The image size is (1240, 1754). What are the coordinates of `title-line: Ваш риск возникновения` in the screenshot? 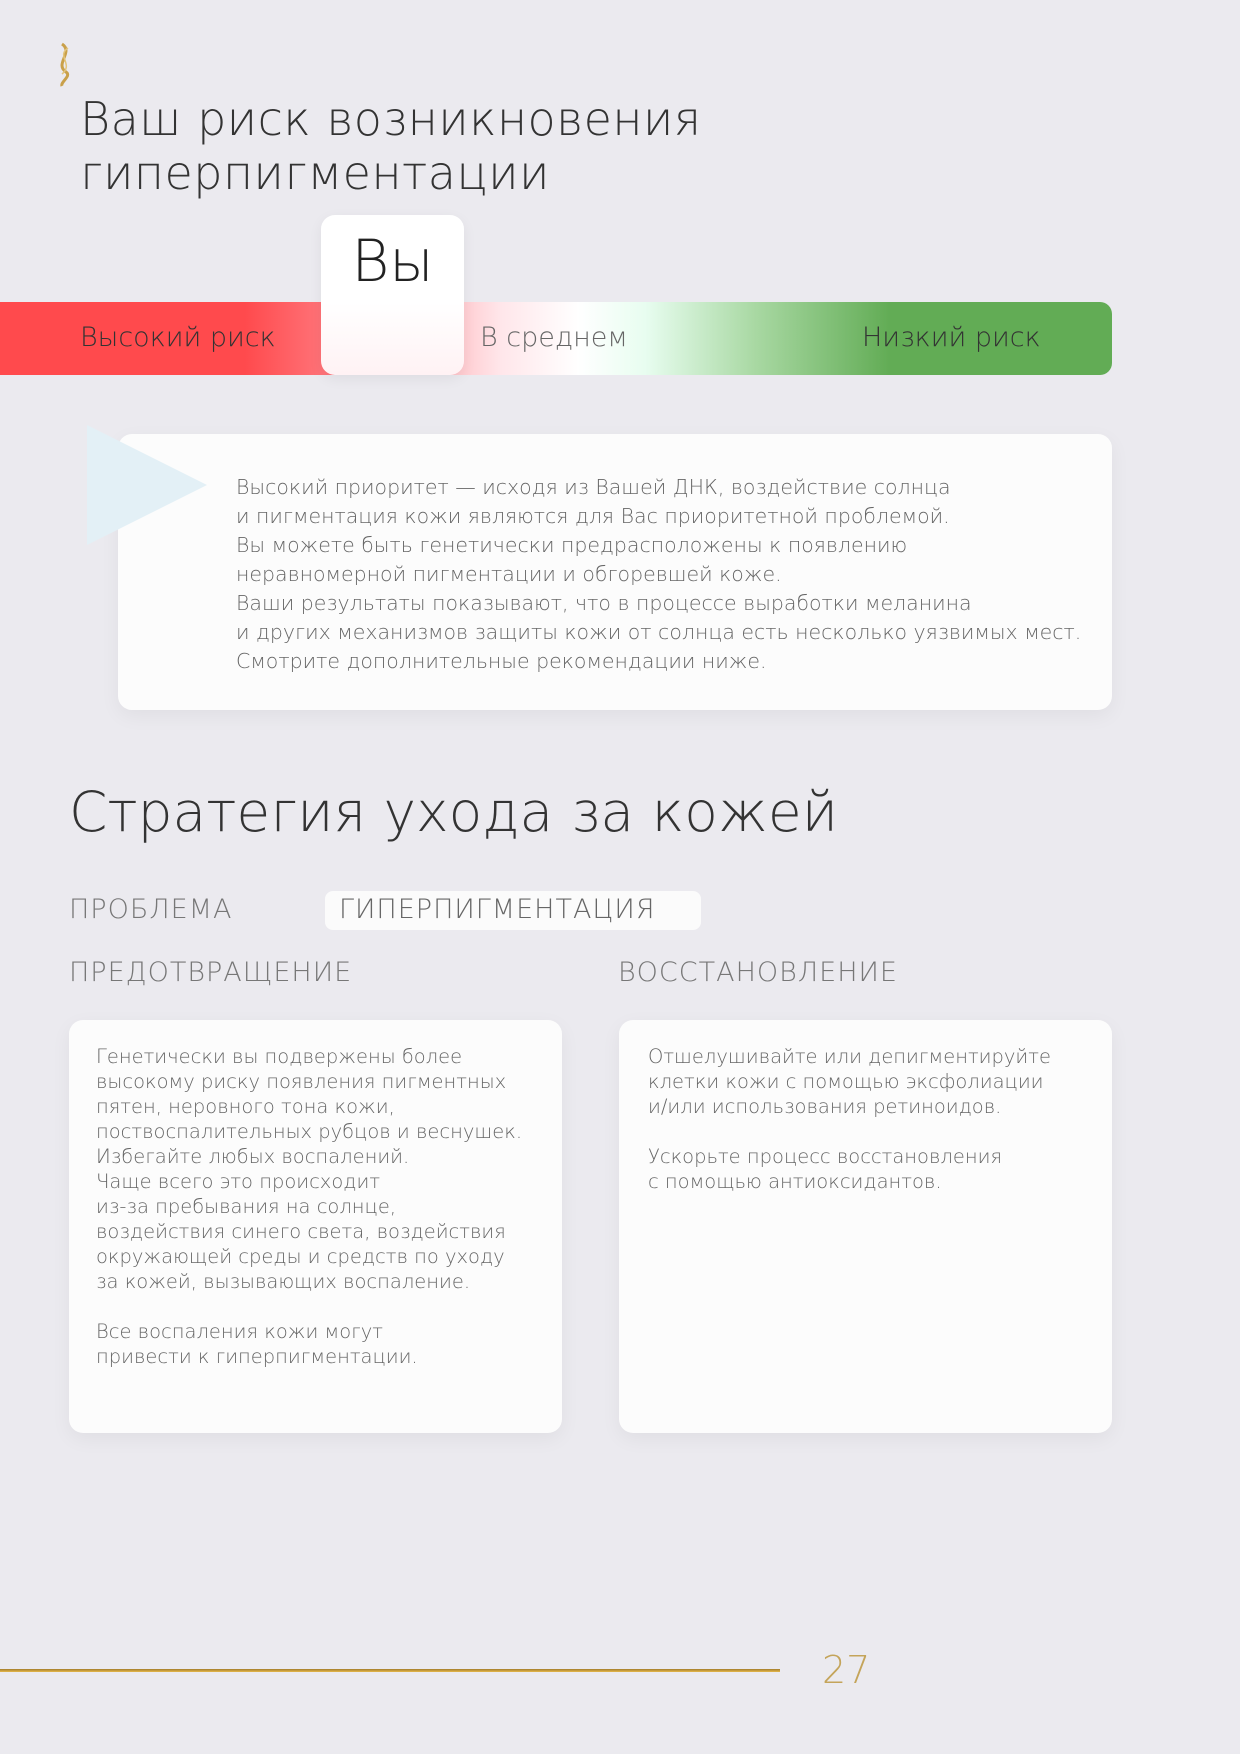 It's located at (391, 119).